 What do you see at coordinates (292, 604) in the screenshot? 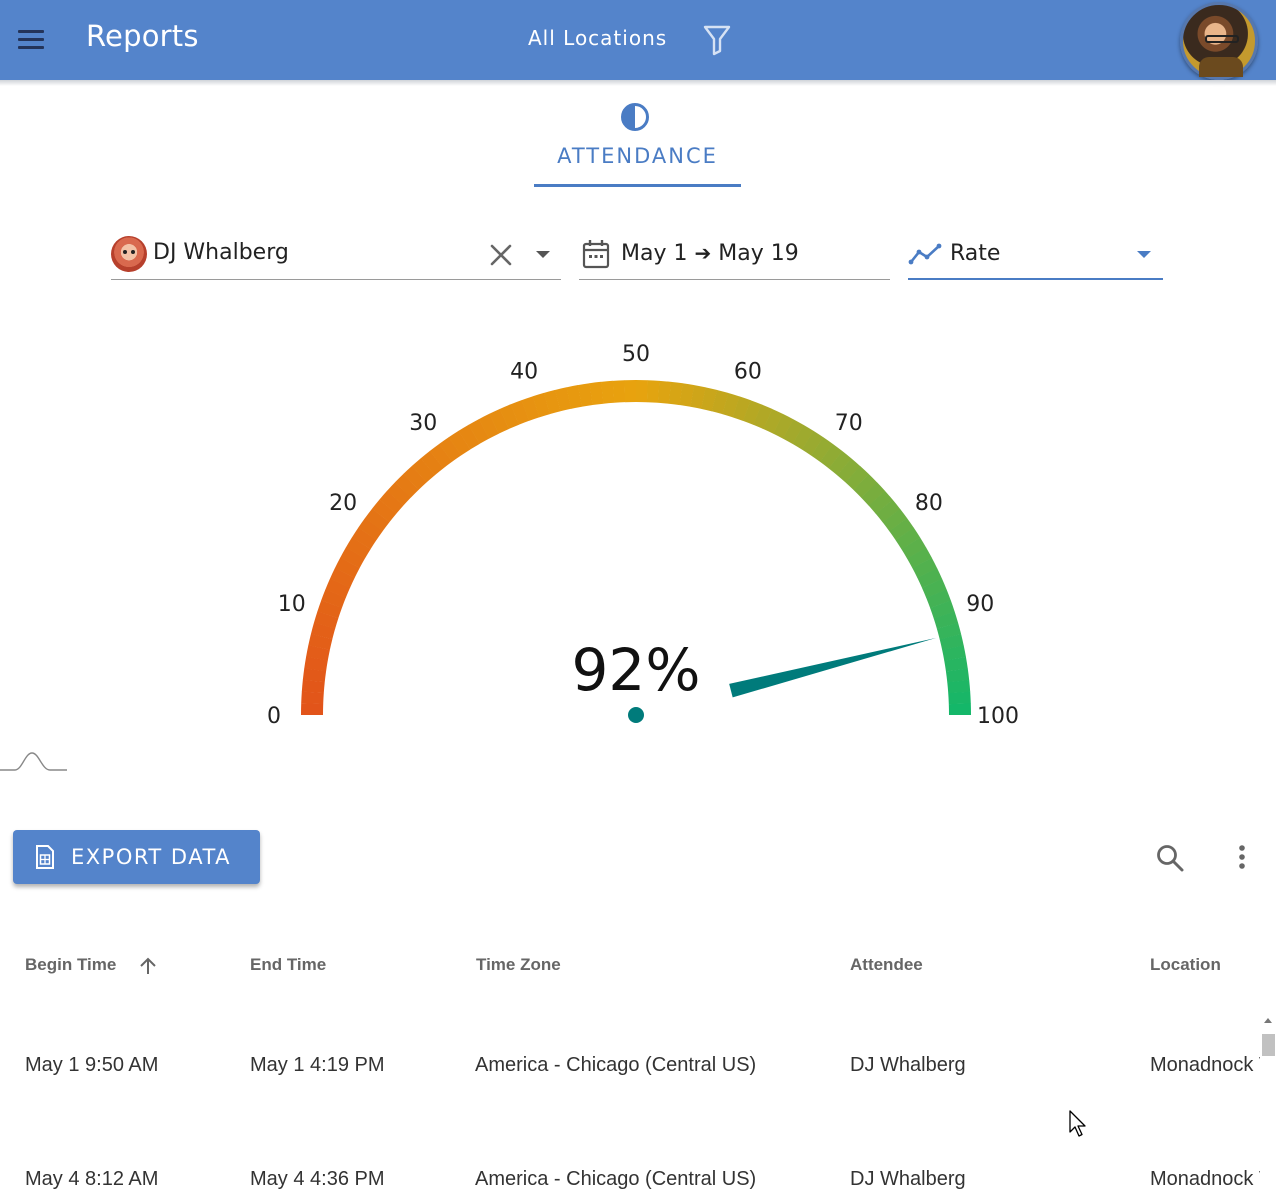
I see `gauge-tick-label: 10` at bounding box center [292, 604].